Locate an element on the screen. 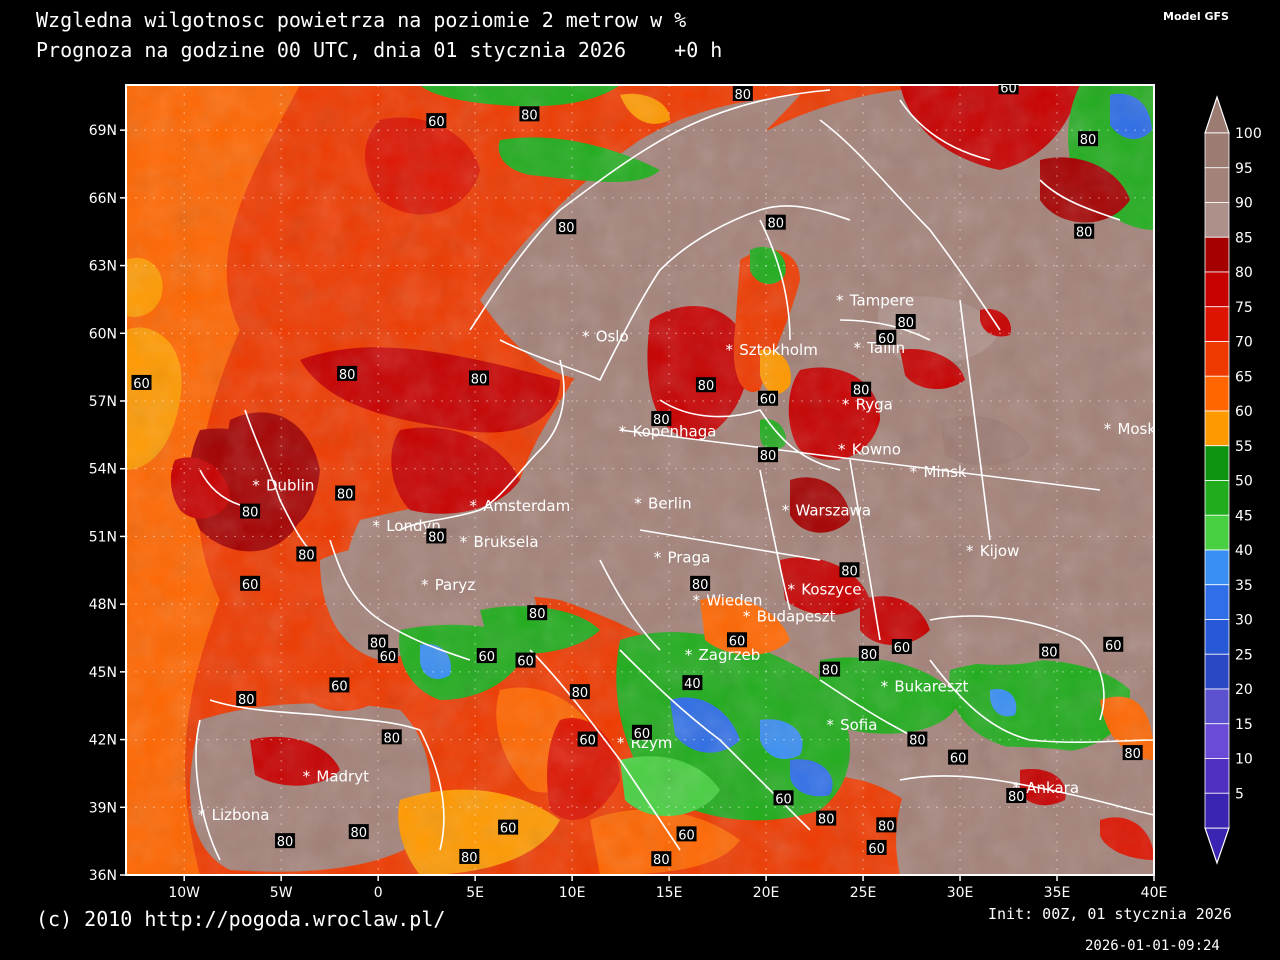 This screenshot has width=1280, height=960. contour-label: 40 is located at coordinates (692, 683).